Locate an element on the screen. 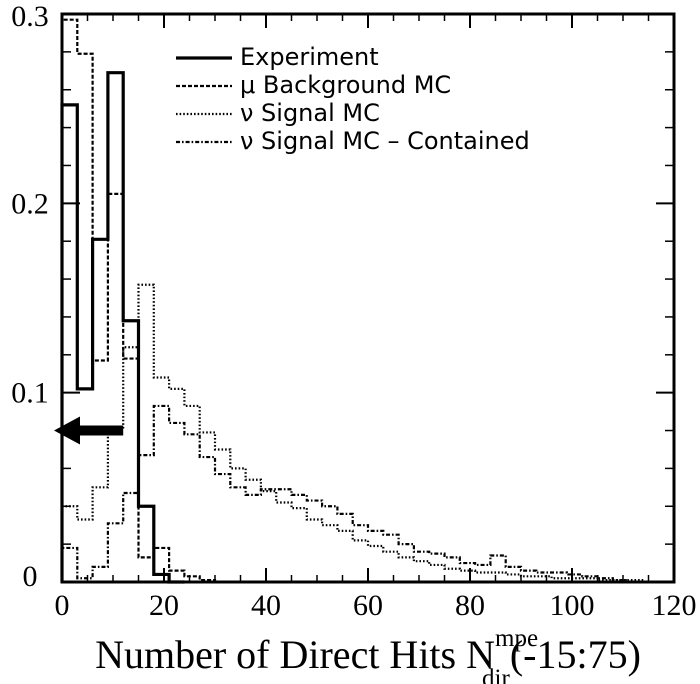 The image size is (700, 684). x-tick-label: 100 is located at coordinates (572, 605).